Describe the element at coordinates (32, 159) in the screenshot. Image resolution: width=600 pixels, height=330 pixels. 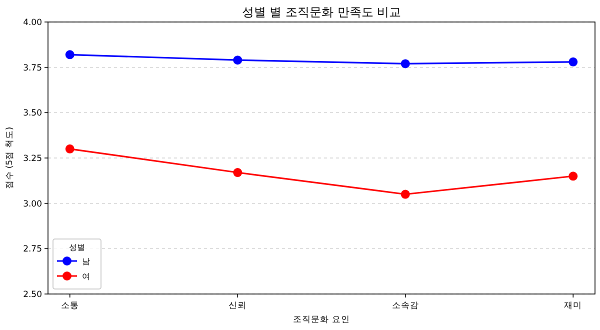
I see `y-tick-label: 3.25` at that location.